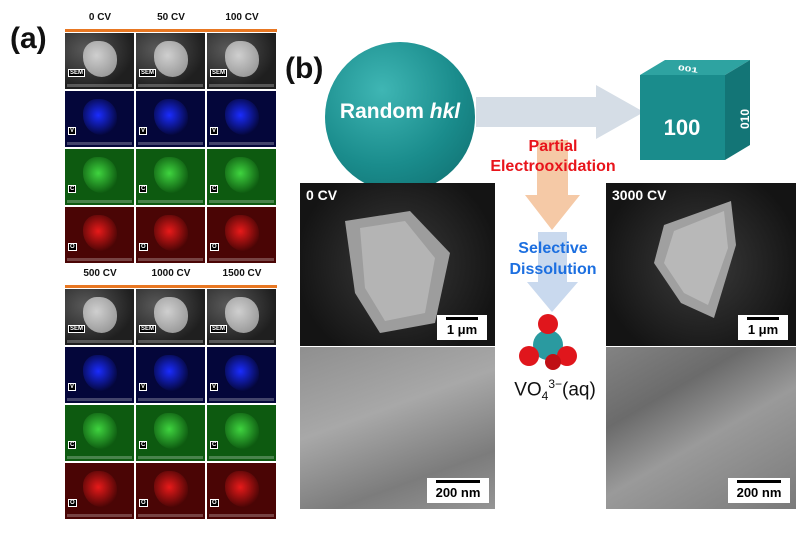  I want to click on down-arrow-pink-icon, so click(552, 185).